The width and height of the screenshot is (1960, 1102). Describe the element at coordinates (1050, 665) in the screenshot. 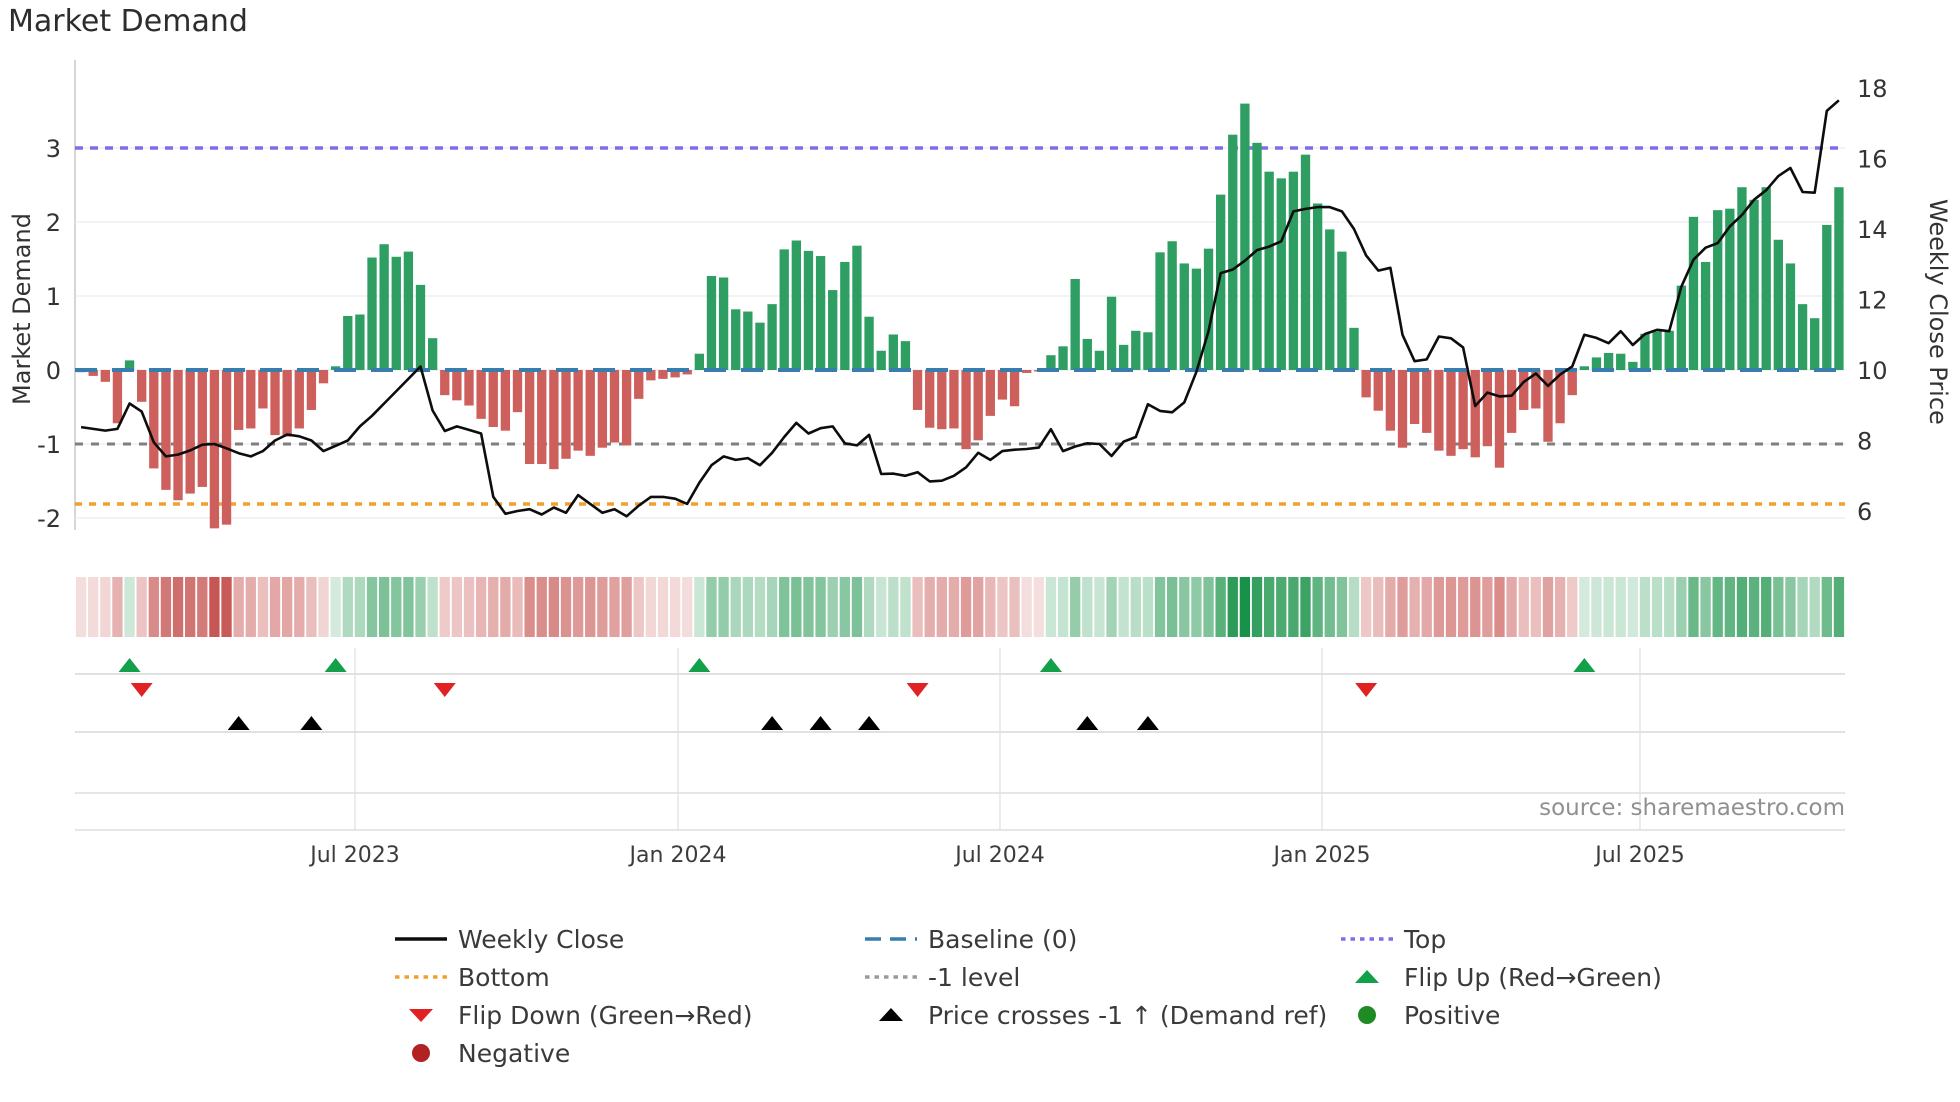

I see `flip-up-marker` at that location.